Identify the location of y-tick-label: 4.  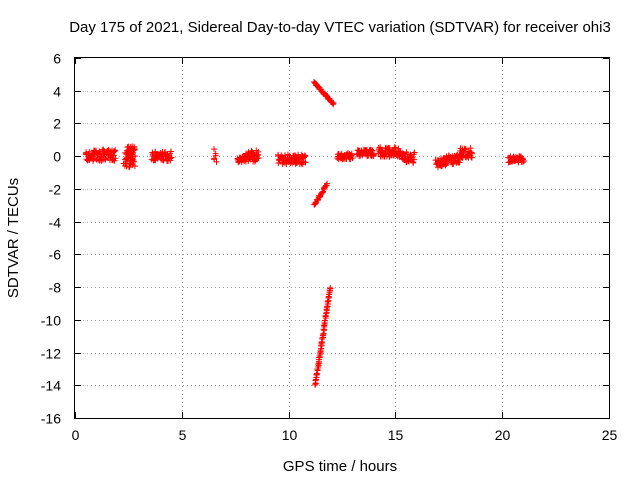
(57, 92).